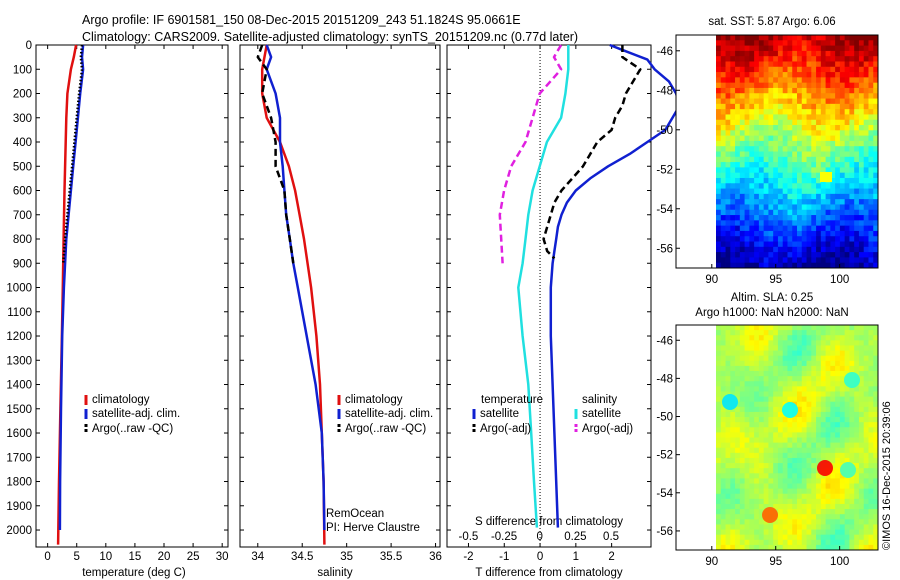  Describe the element at coordinates (711, 280) in the screenshot. I see `sst-map-xtick-label: 90` at that location.